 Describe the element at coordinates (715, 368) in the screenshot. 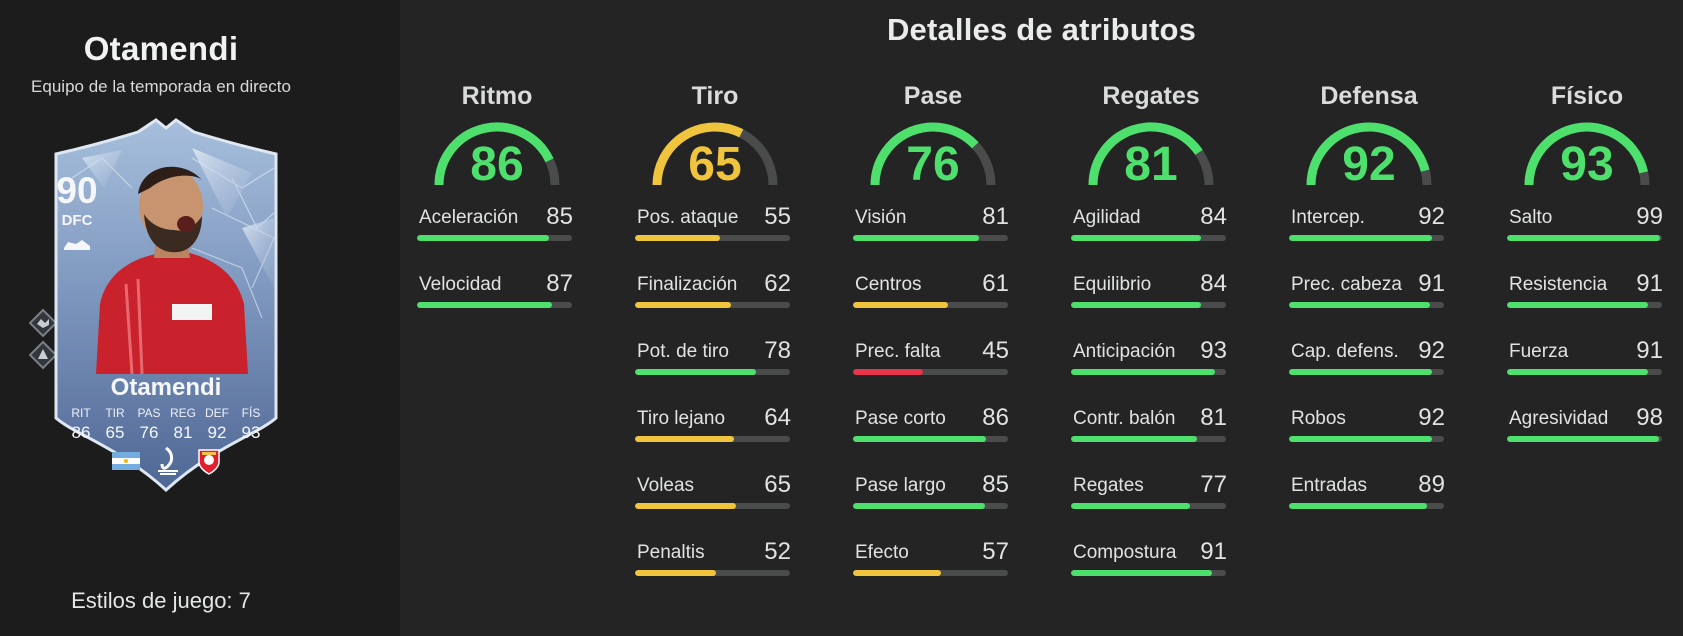

I see `attribute-row: Pot. de tiro 78` at that location.